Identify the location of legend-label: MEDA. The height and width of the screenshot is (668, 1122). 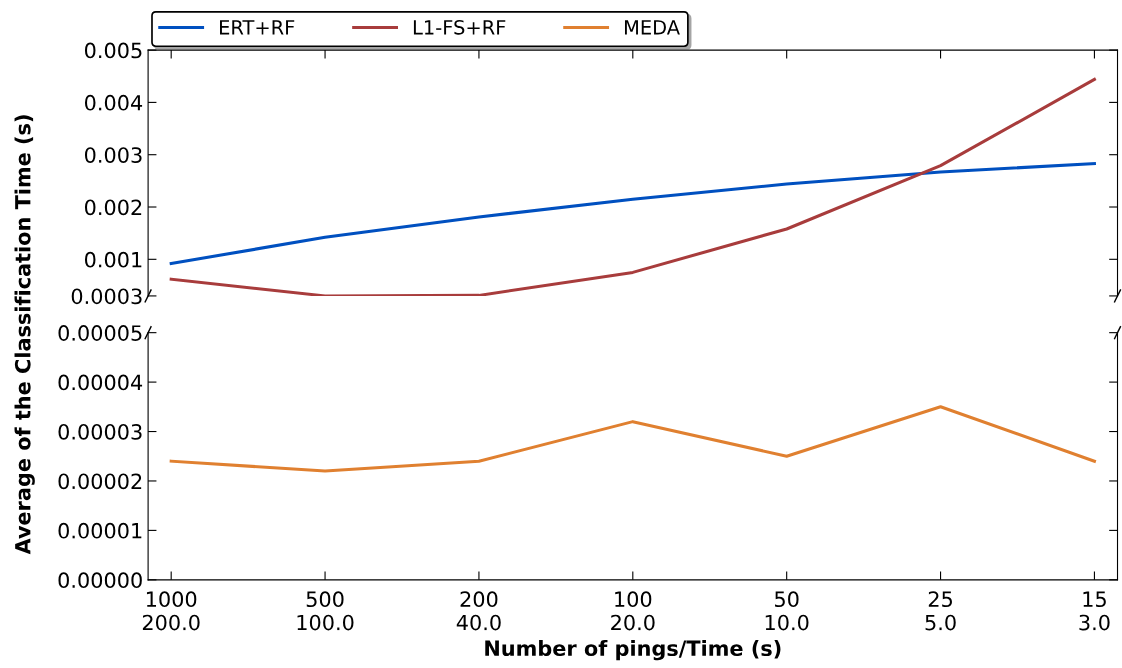
(652, 27).